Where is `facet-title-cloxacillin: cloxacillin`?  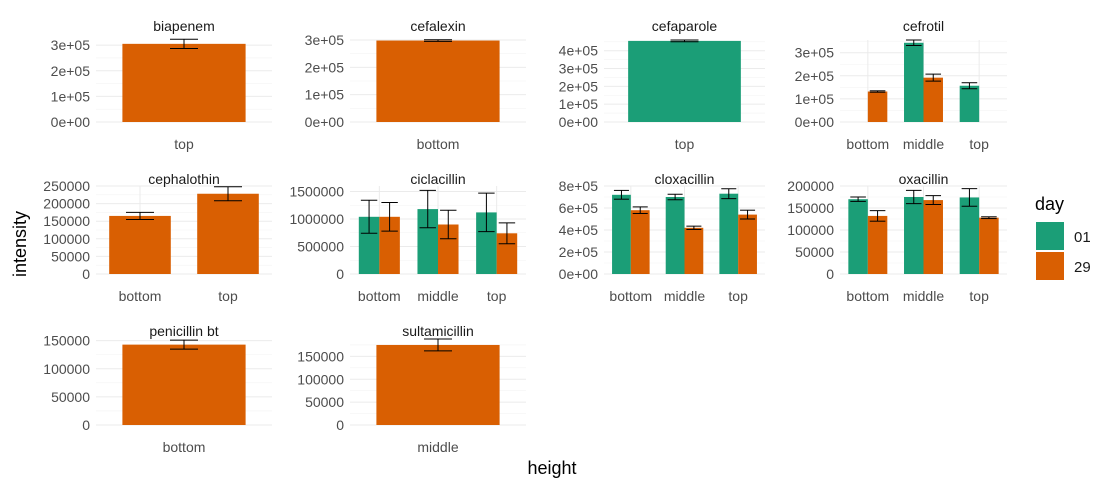
facet-title-cloxacillin: cloxacillin is located at coordinates (685, 179).